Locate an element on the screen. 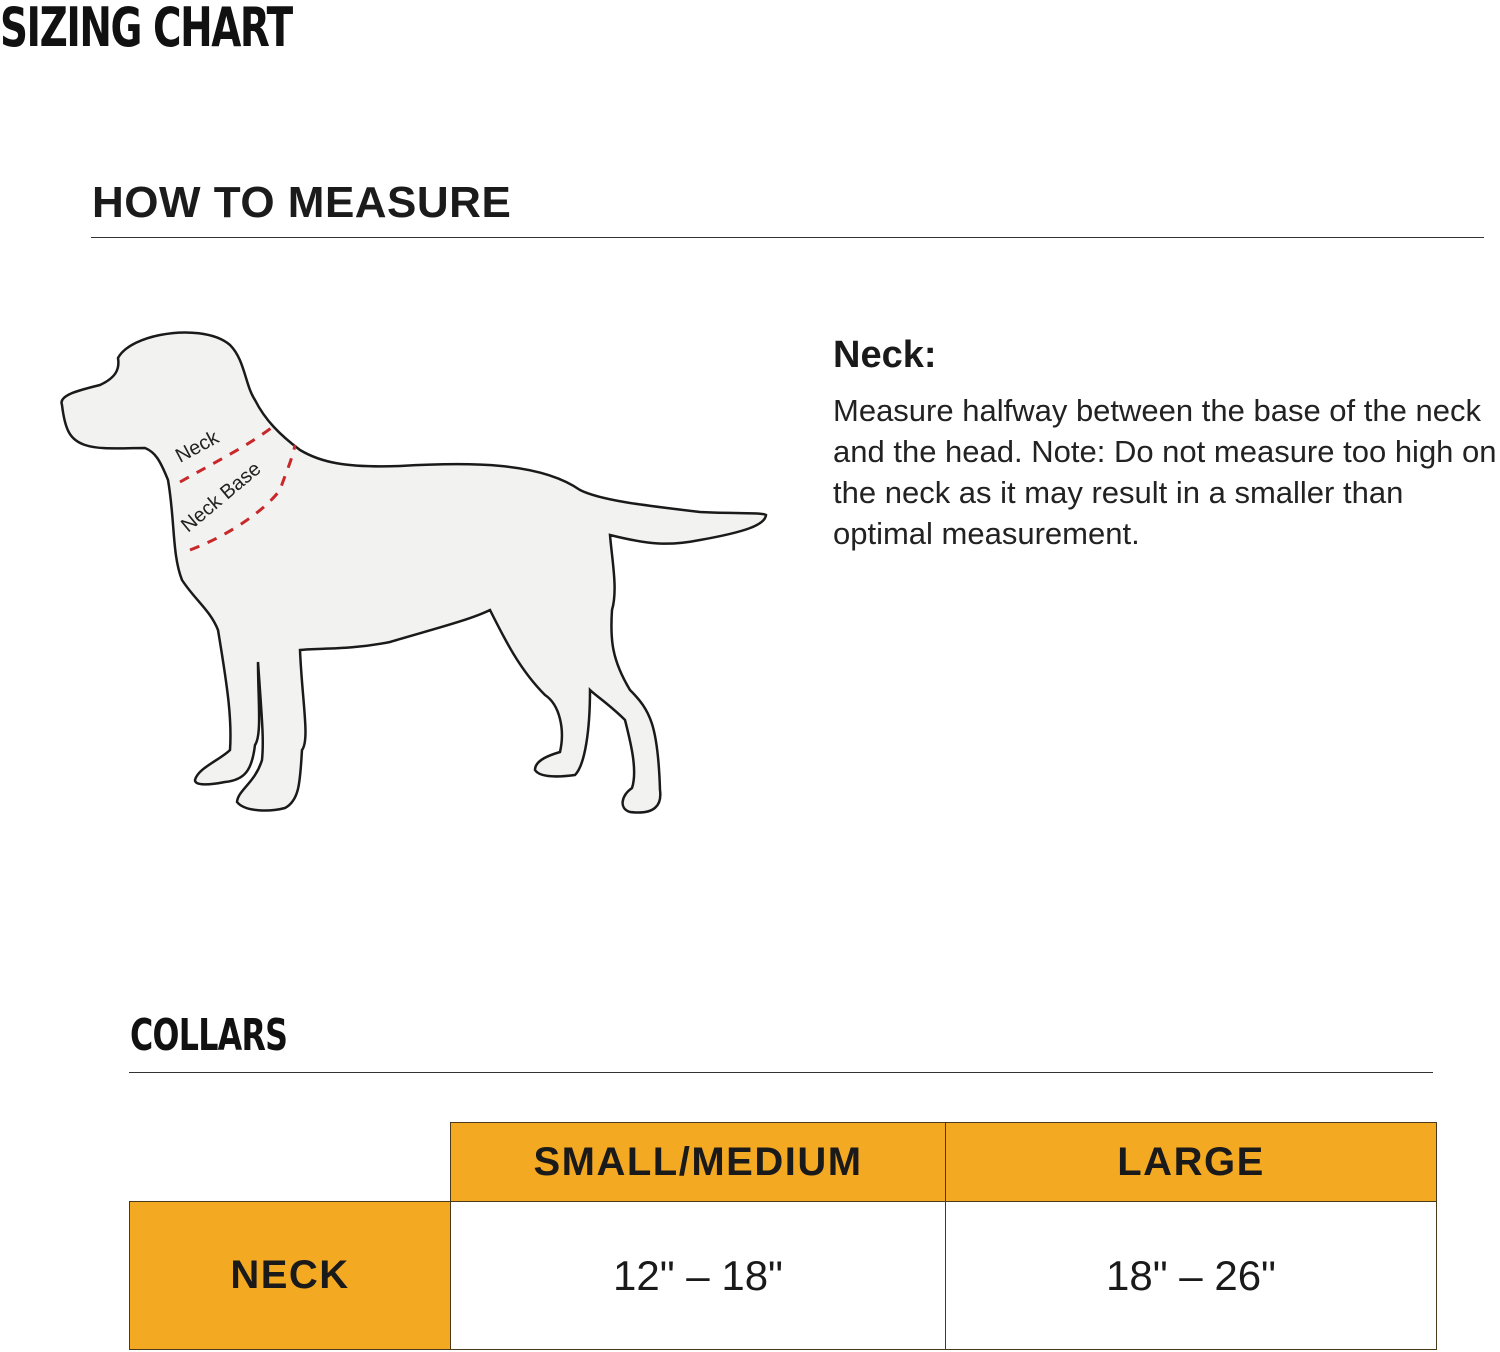 Image resolution: width=1500 pixels, height=1352 pixels. neck-heading: Neck: is located at coordinates (885, 355).